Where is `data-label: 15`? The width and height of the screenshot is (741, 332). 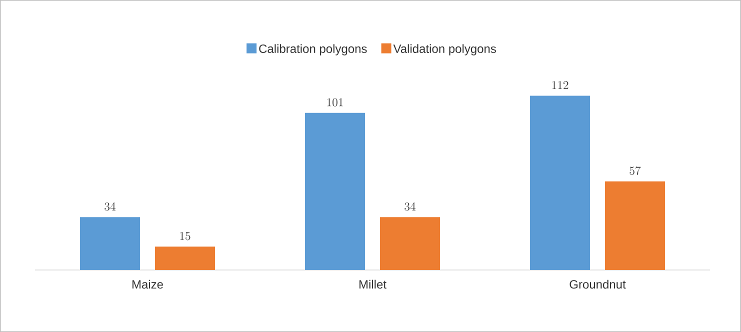
data-label: 15 is located at coordinates (185, 236).